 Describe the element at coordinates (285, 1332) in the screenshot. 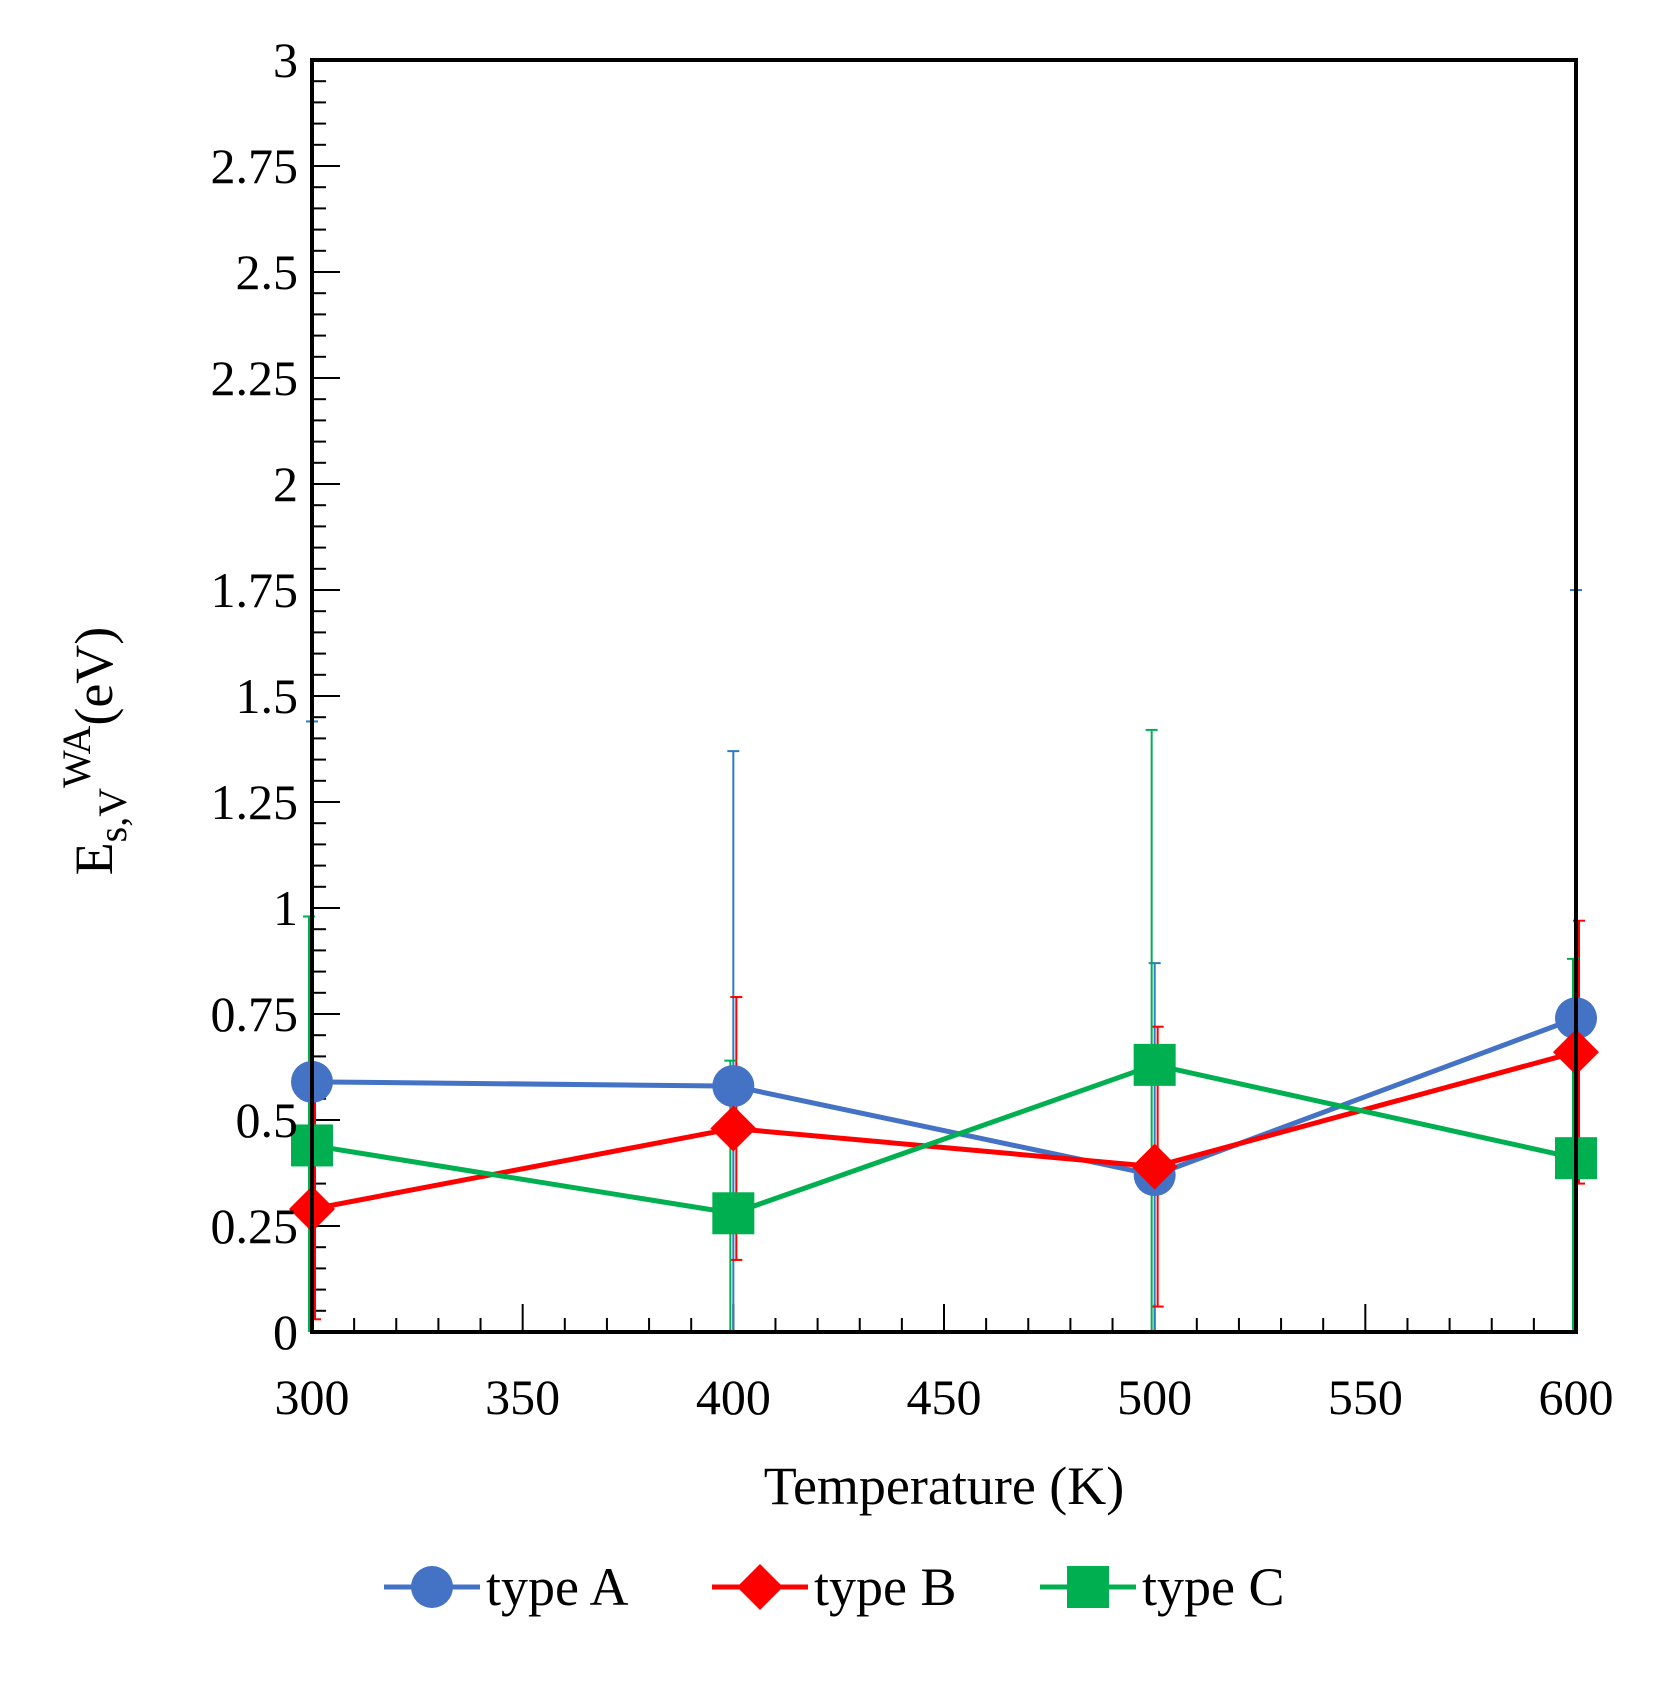

I see `y-tick-label: 0` at that location.